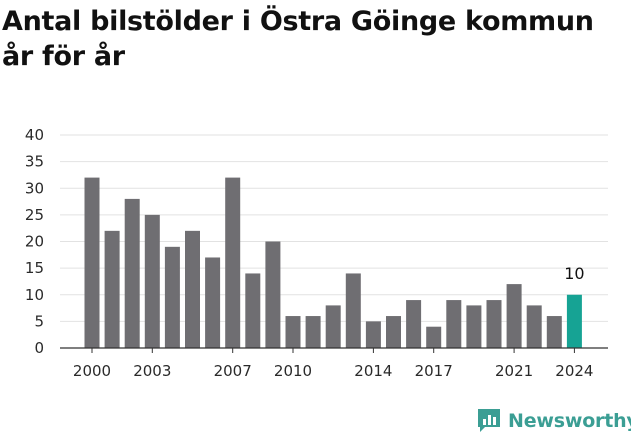  Describe the element at coordinates (233, 371) in the screenshot. I see `x-tick-label: 2007` at that location.